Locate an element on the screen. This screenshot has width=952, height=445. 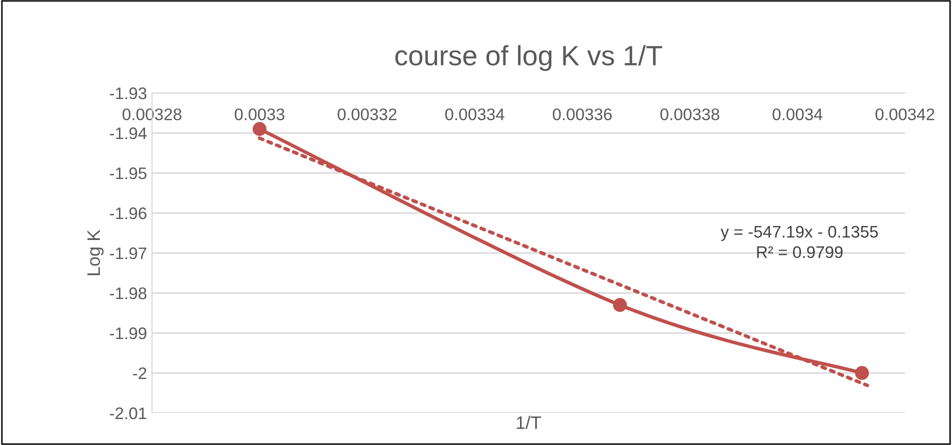
x-tick-label: 0.00338 is located at coordinates (690, 114).